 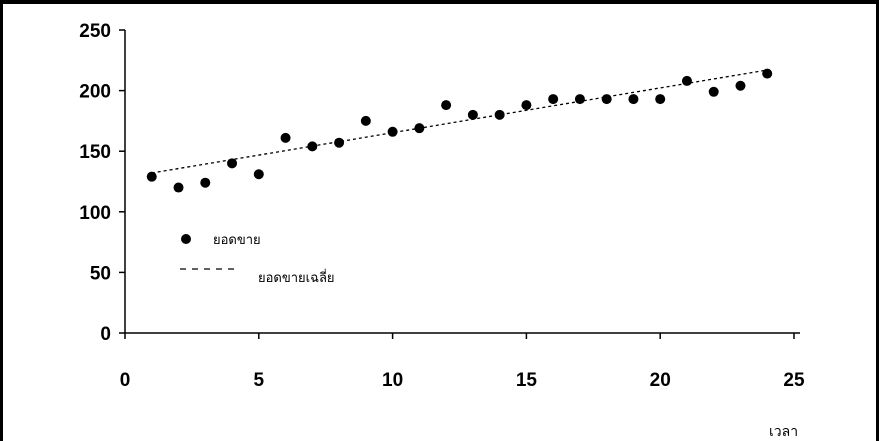 I want to click on y-tick-label: 200, so click(x=95, y=92).